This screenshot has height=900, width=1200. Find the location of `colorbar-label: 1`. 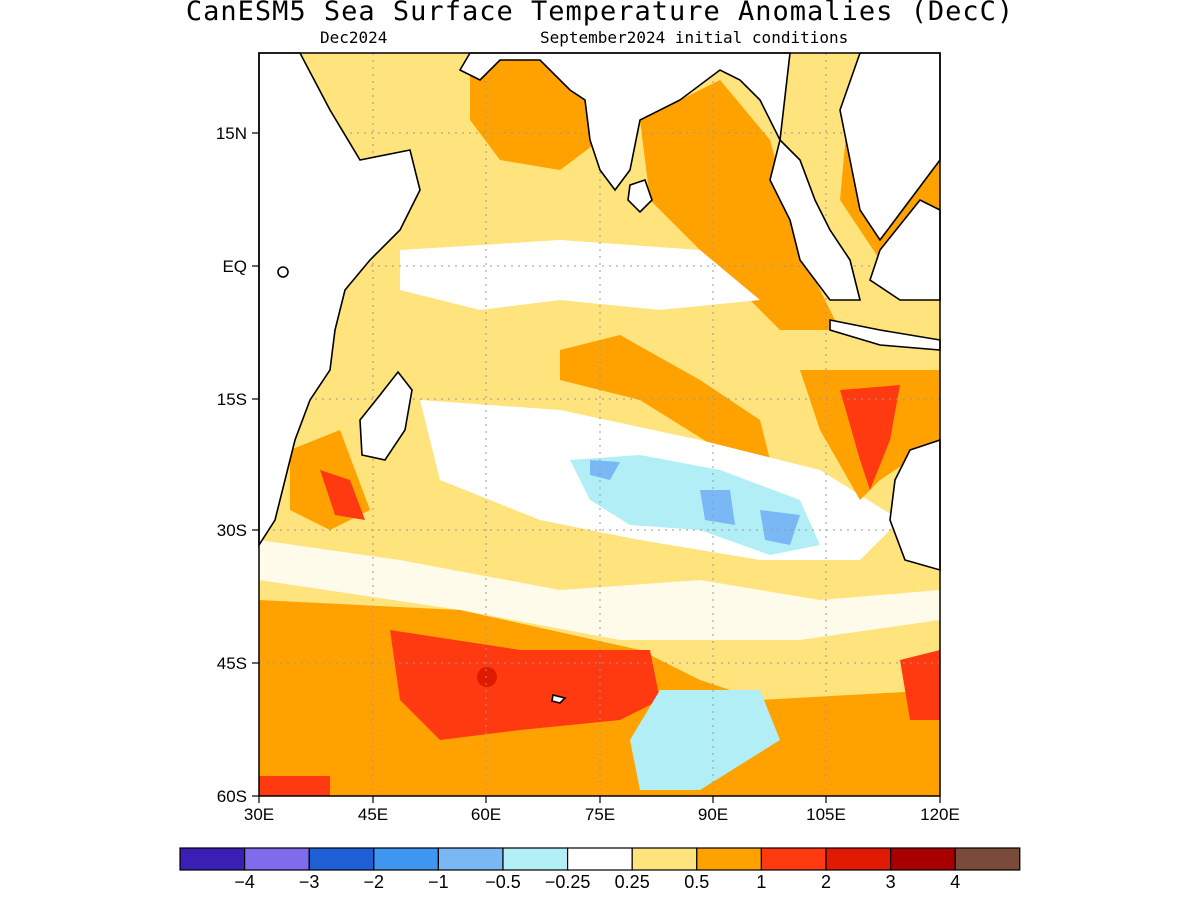

colorbar-label: 1 is located at coordinates (761, 882).